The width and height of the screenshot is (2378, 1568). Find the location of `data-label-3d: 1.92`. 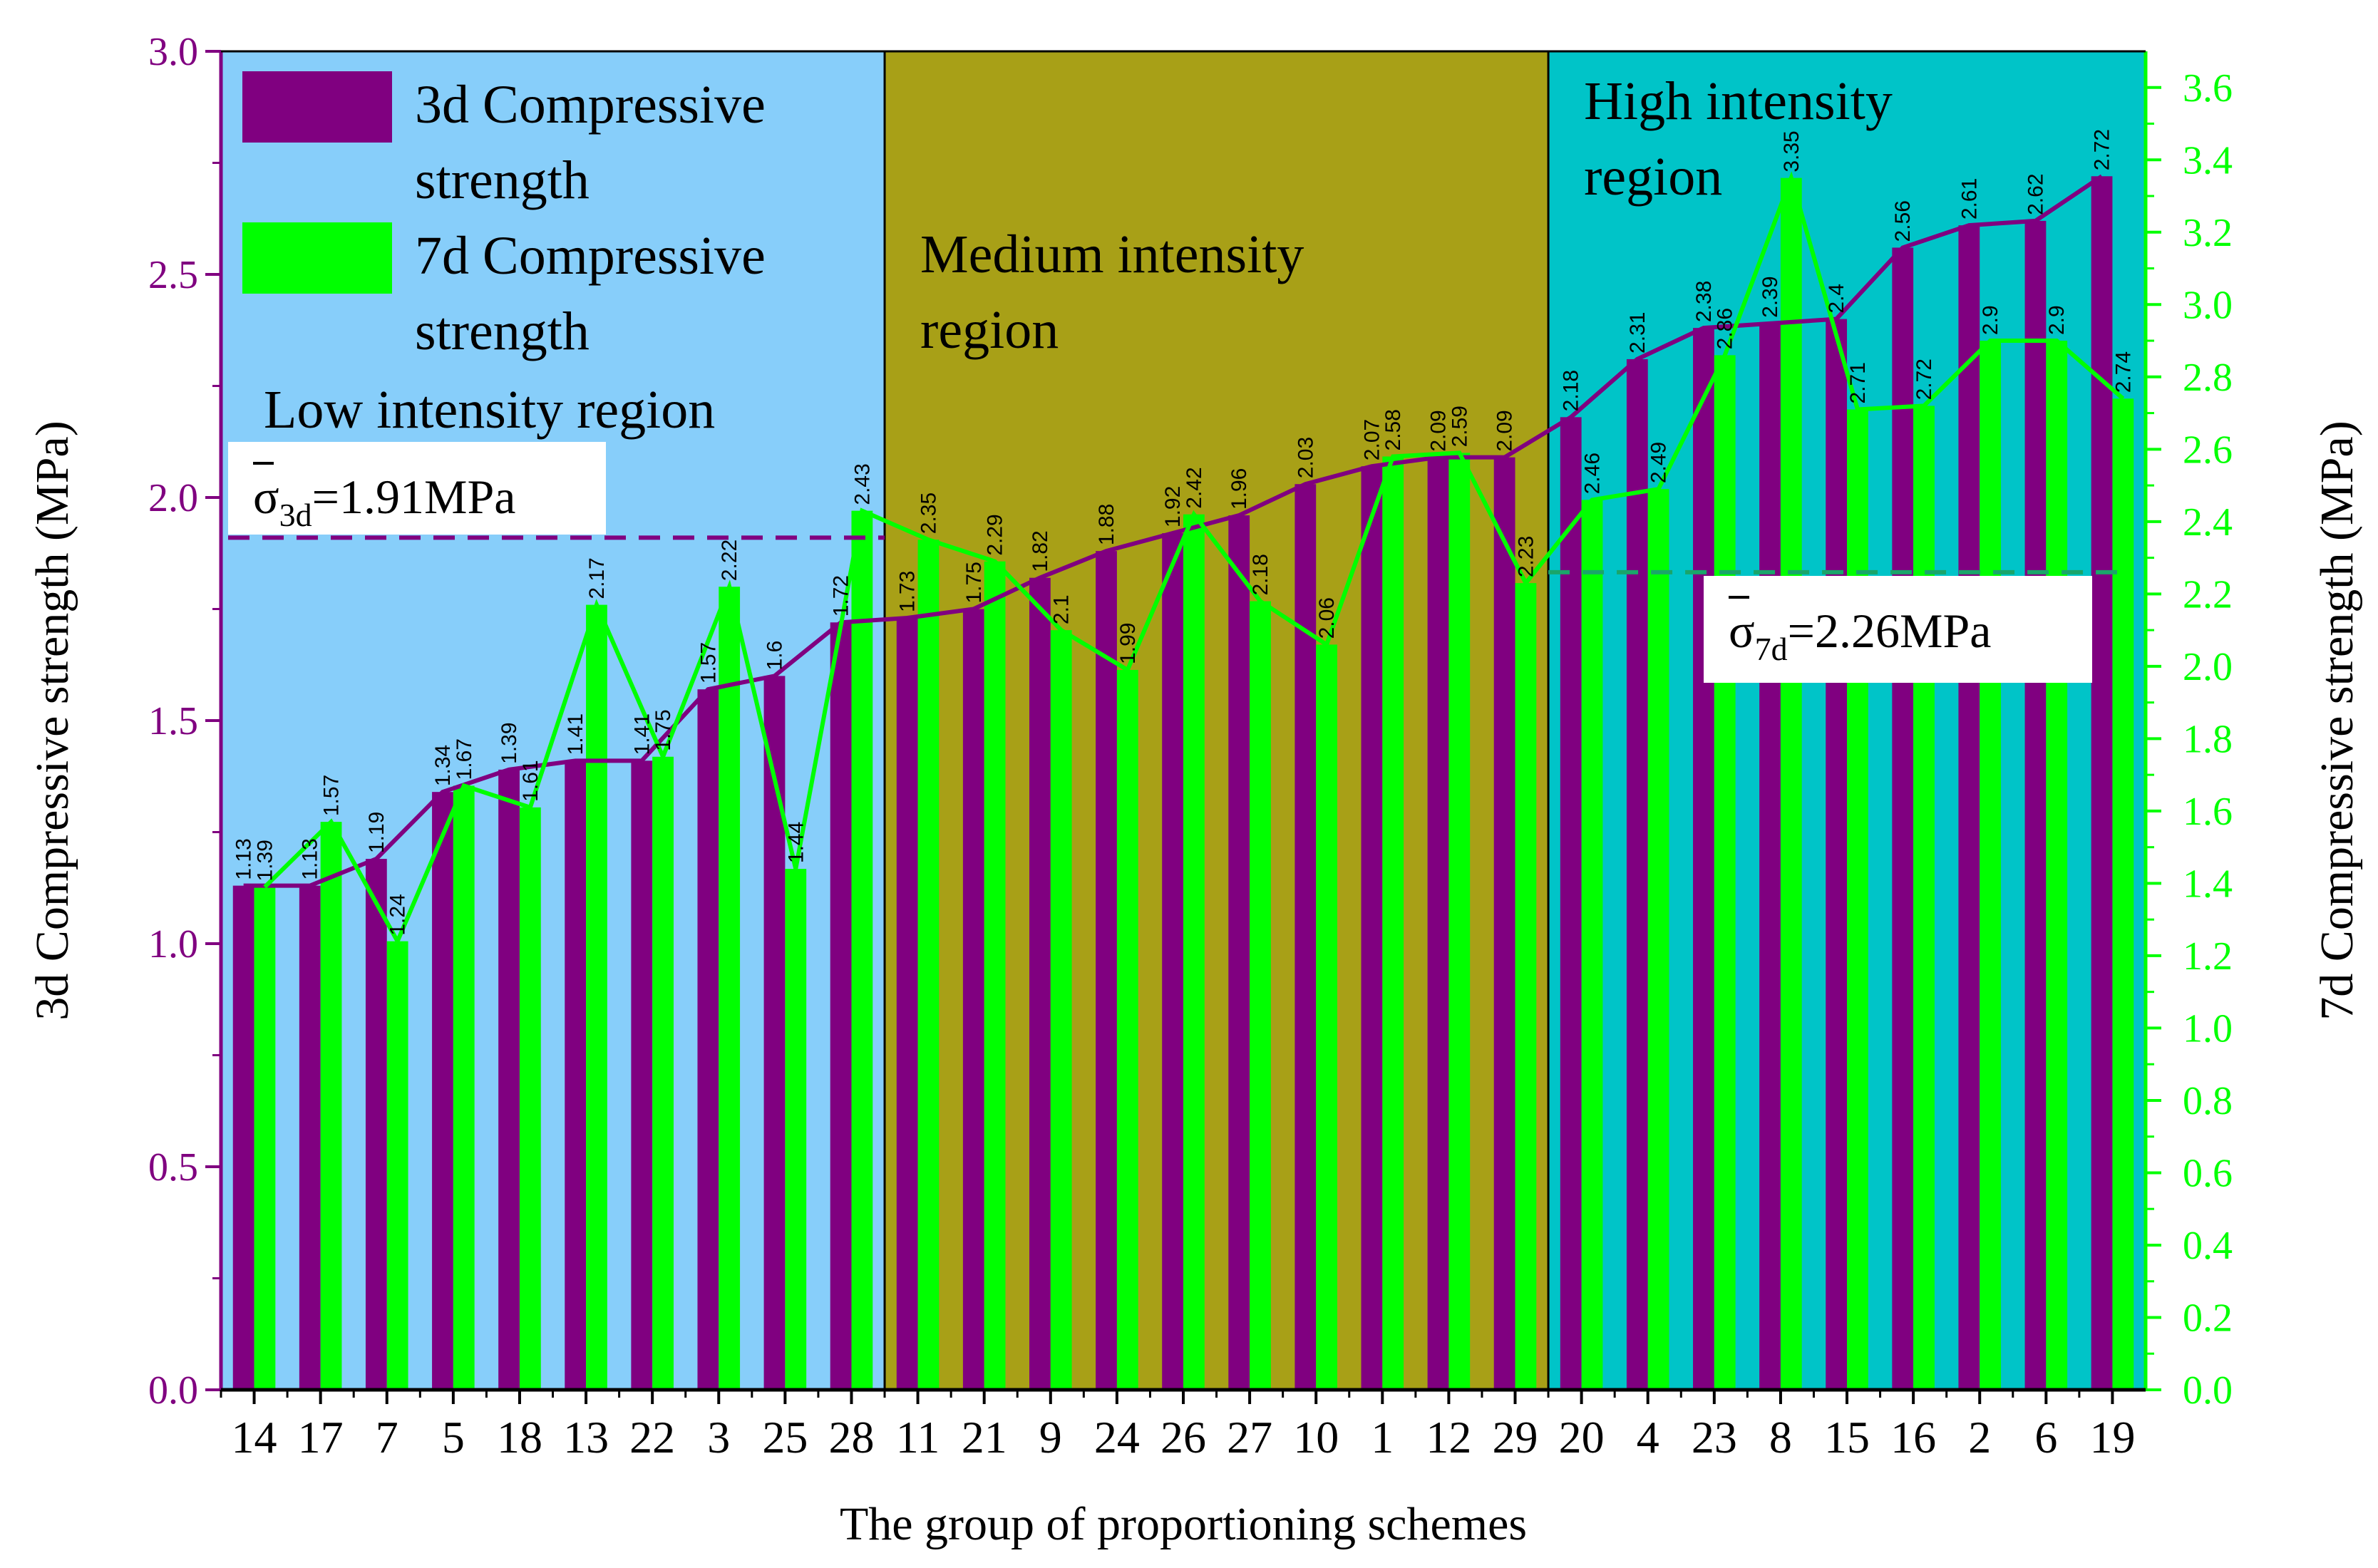

data-label-3d: 1.92 is located at coordinates (1173, 507).